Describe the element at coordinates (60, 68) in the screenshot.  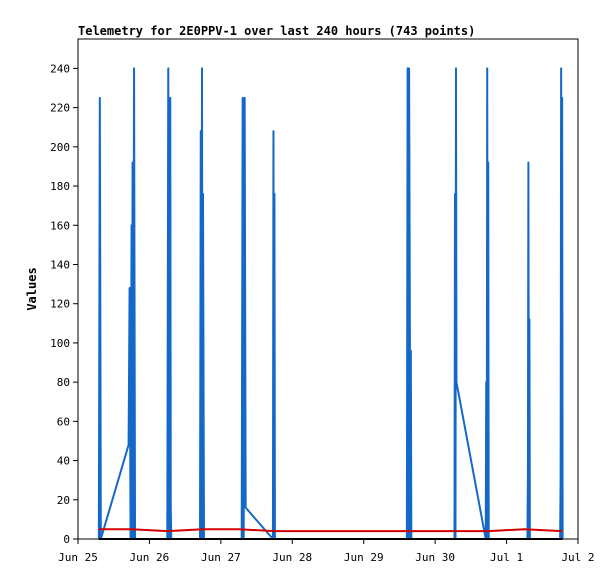
I see `y-tick-label: 240` at that location.